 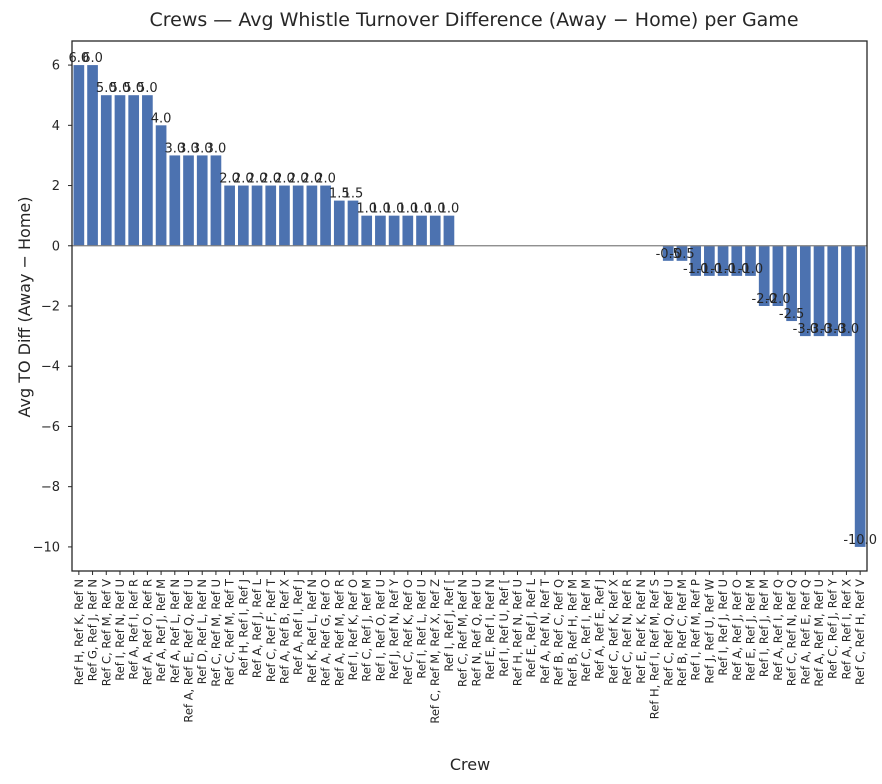 What do you see at coordinates (284, 631) in the screenshot?
I see `x-tick-label: Ref A, Ref B, Ref X` at bounding box center [284, 631].